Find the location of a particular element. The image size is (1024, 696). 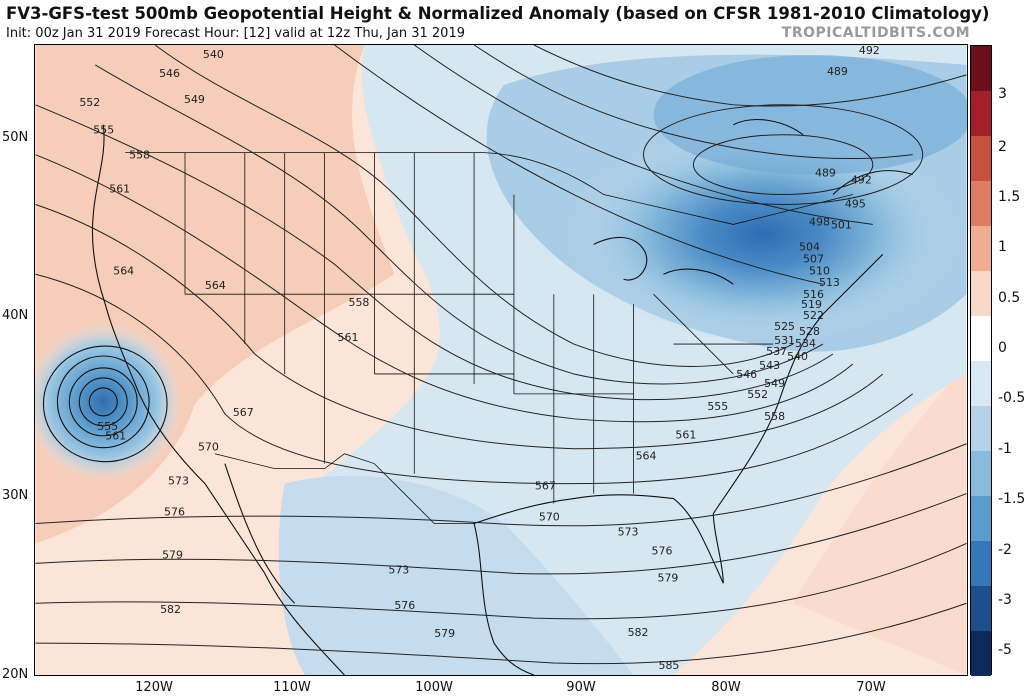

us-mexico-border is located at coordinates (344, 488).